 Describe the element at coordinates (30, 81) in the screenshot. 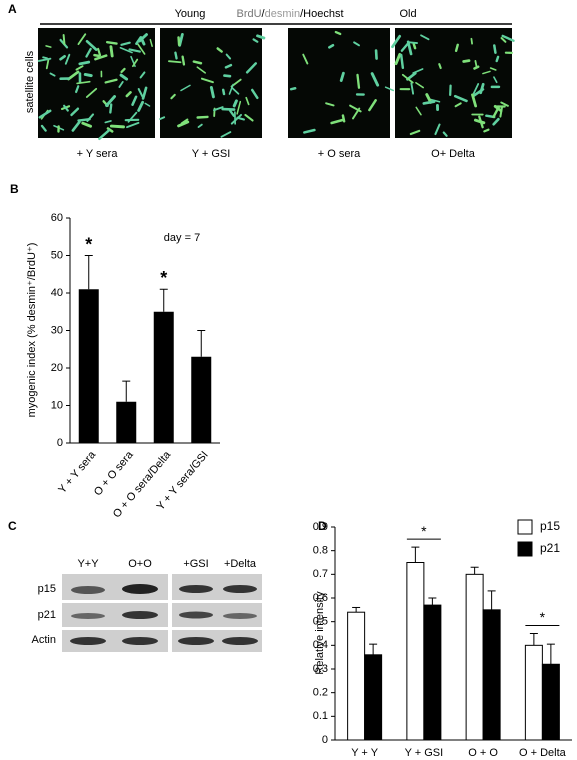

I see `row-label: satellite cells` at that location.